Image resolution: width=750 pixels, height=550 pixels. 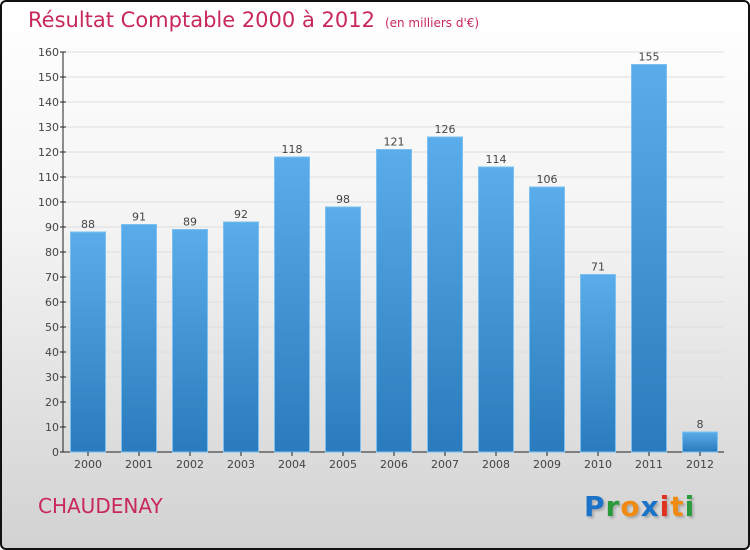 What do you see at coordinates (547, 319) in the screenshot?
I see `bar-2009` at bounding box center [547, 319].